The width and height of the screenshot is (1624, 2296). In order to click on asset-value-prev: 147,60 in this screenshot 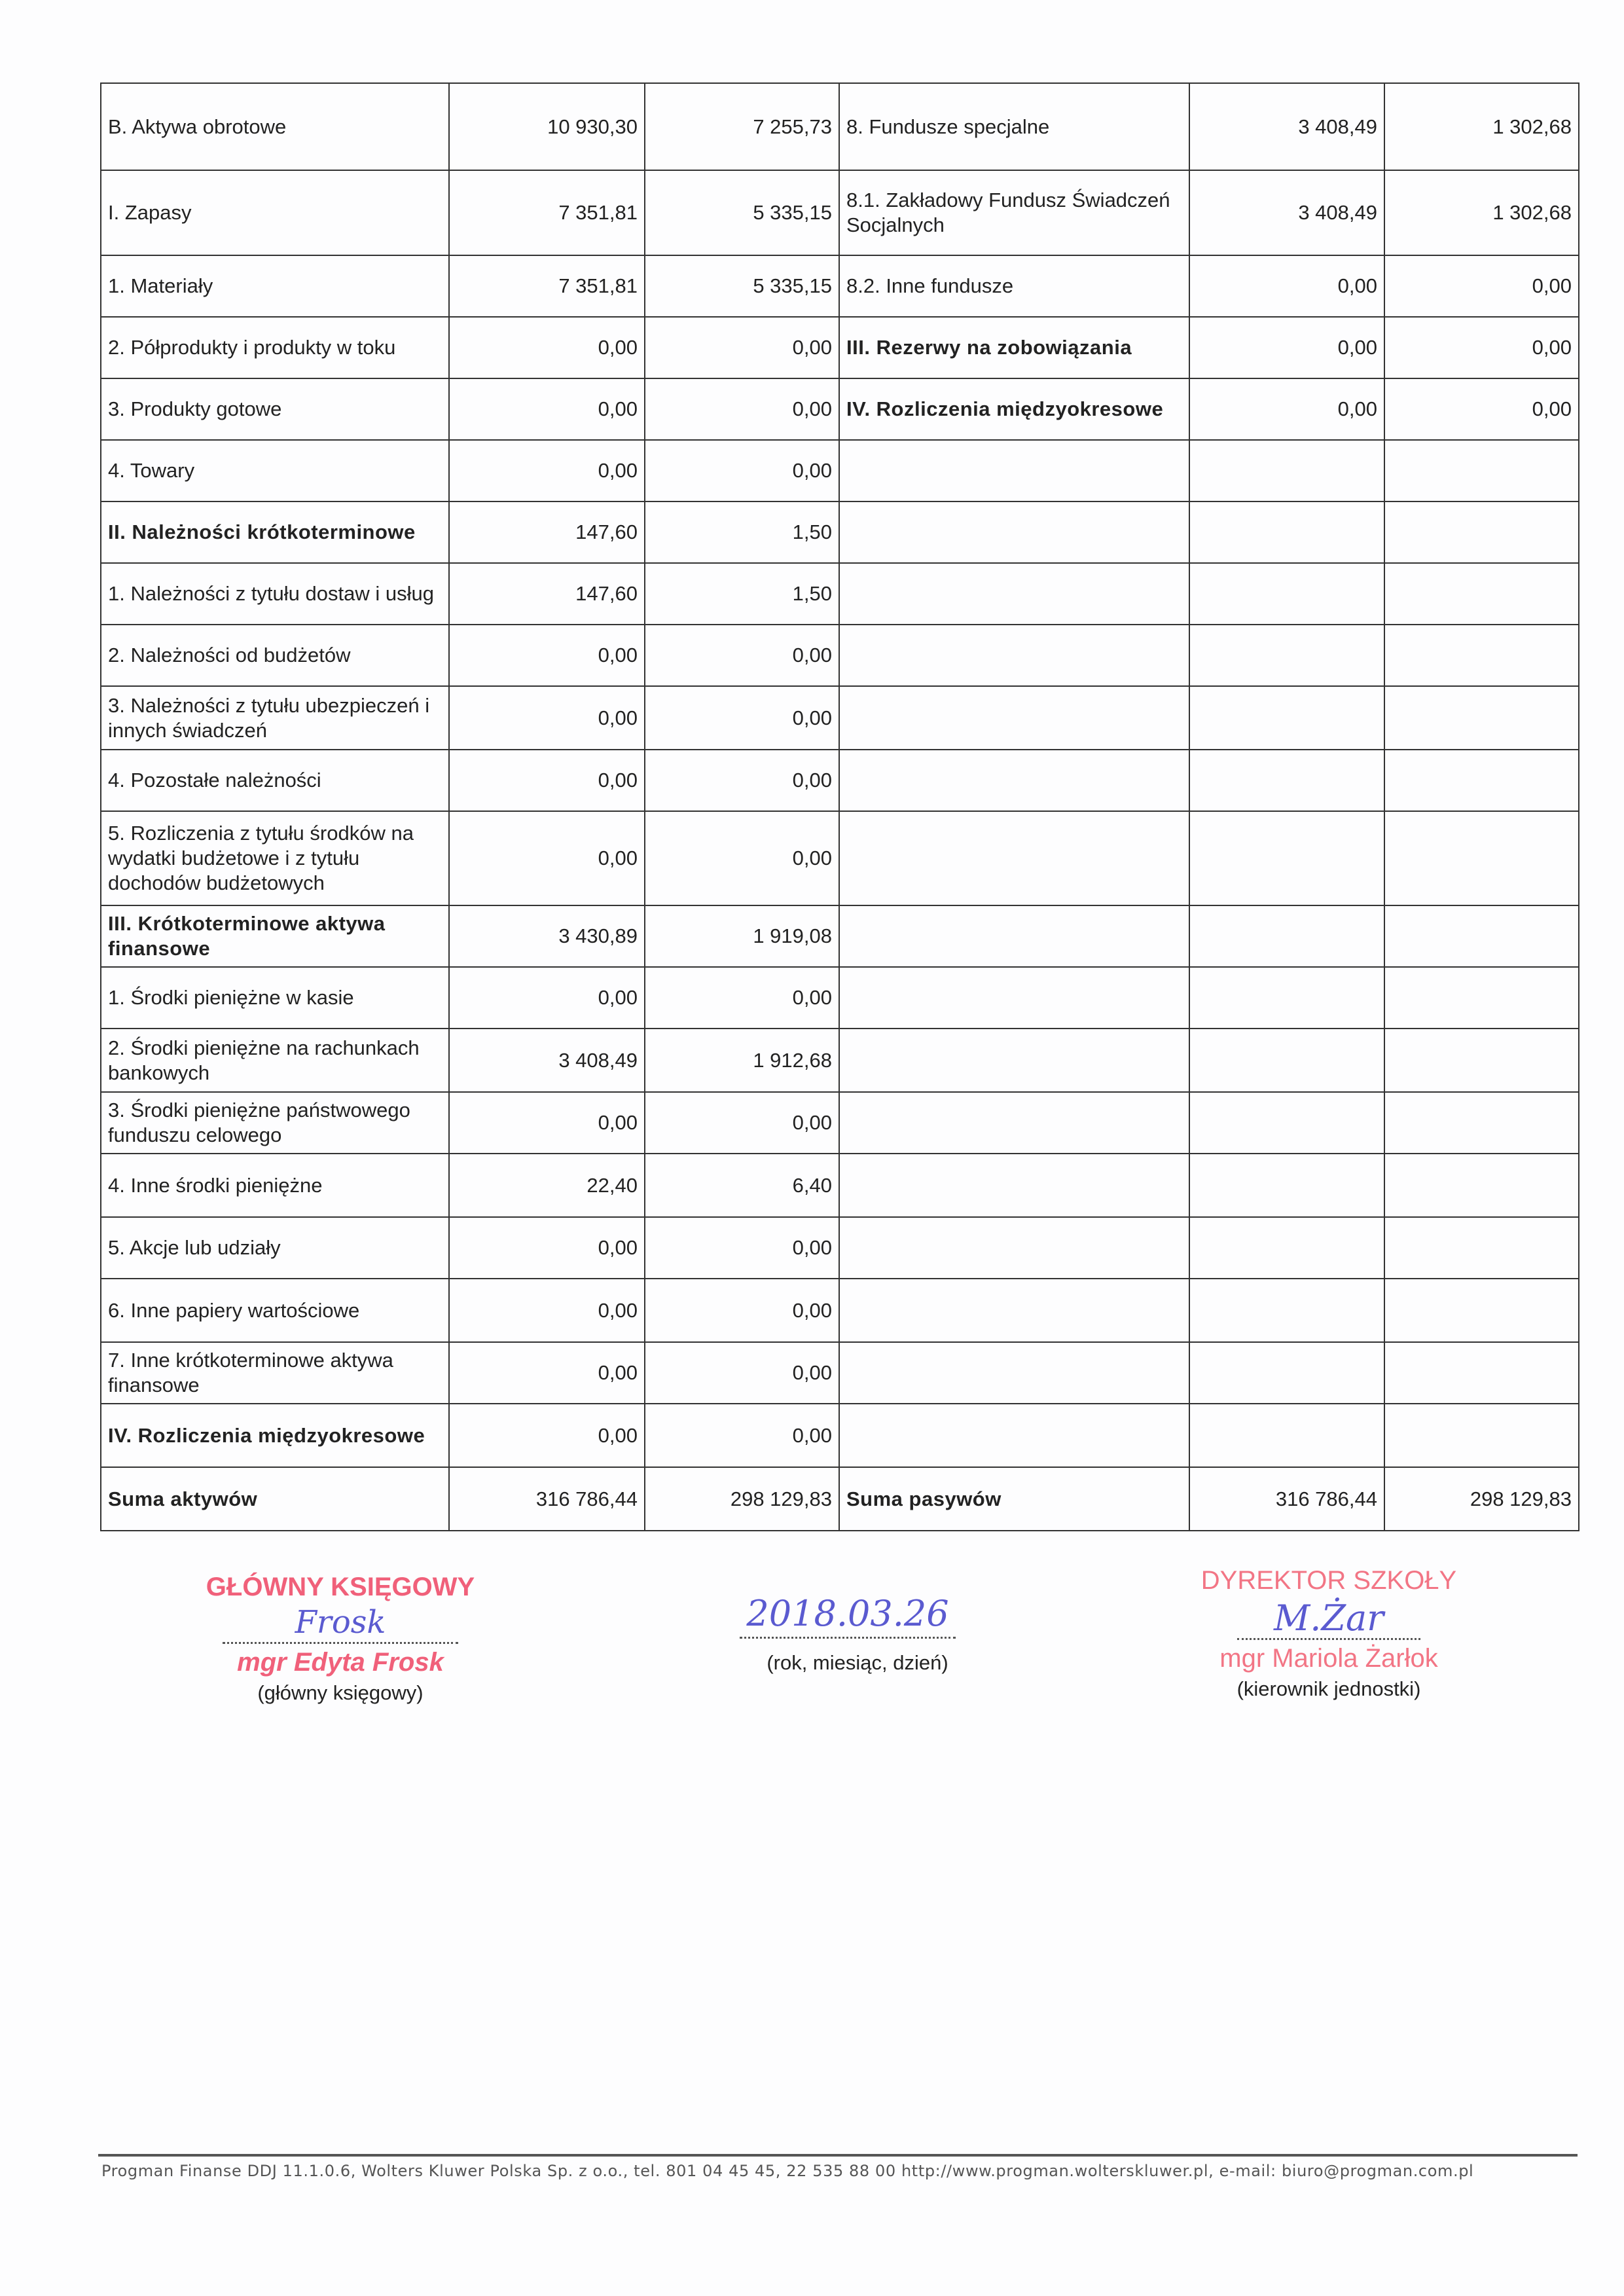, I will do `click(546, 593)`.